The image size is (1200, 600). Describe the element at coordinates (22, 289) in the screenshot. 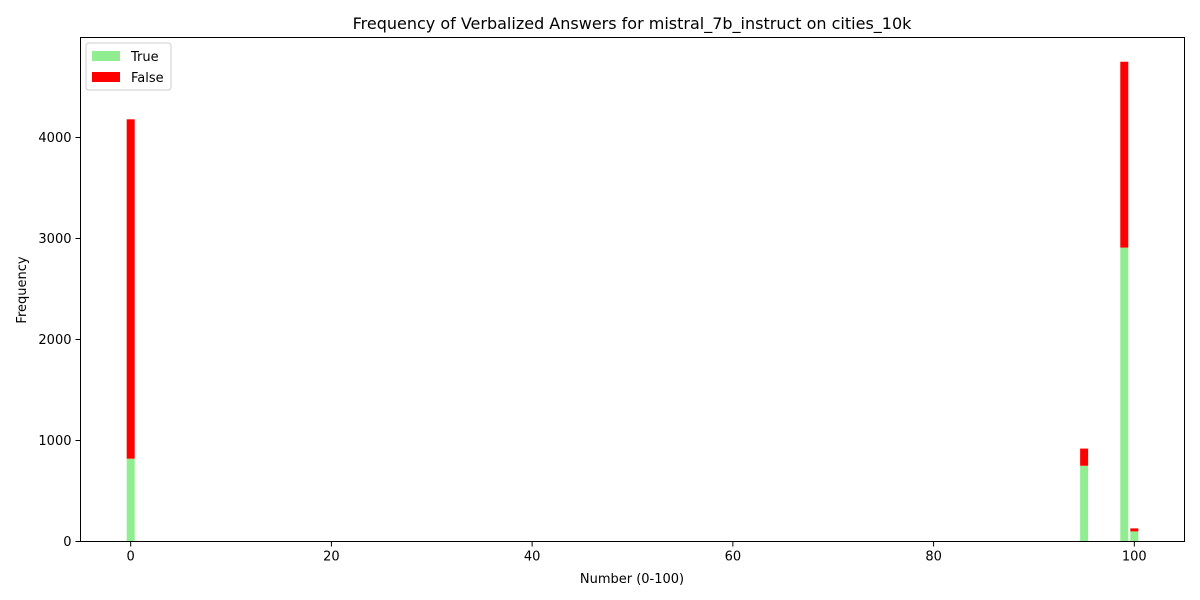

I see `y-axis-label: Frequency` at that location.